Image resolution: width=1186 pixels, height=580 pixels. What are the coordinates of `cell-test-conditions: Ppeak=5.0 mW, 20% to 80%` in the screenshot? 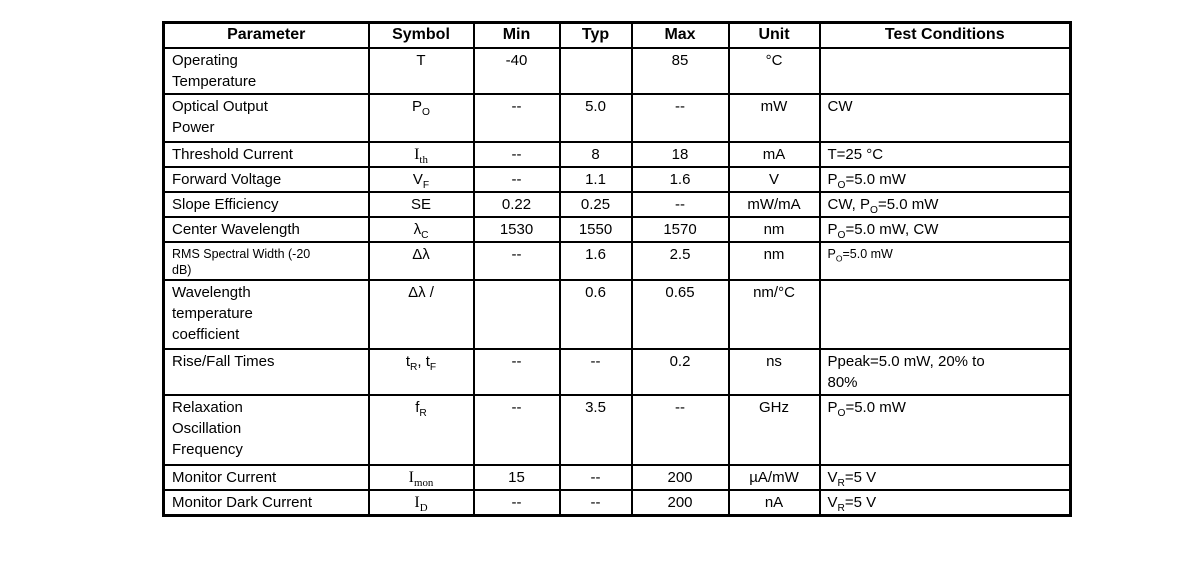 It's located at (945, 371).